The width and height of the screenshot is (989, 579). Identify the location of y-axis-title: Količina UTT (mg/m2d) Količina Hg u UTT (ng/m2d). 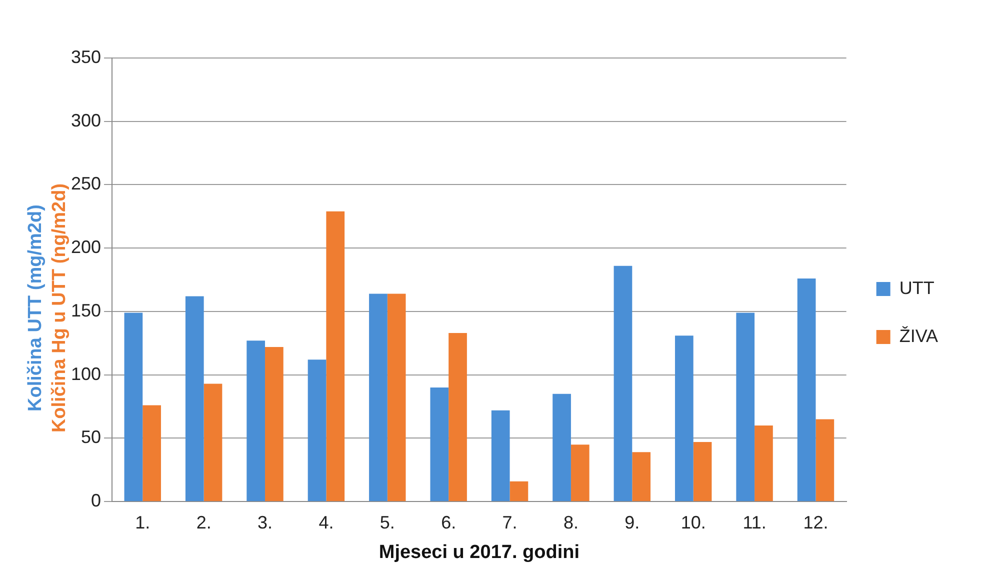
(47, 308).